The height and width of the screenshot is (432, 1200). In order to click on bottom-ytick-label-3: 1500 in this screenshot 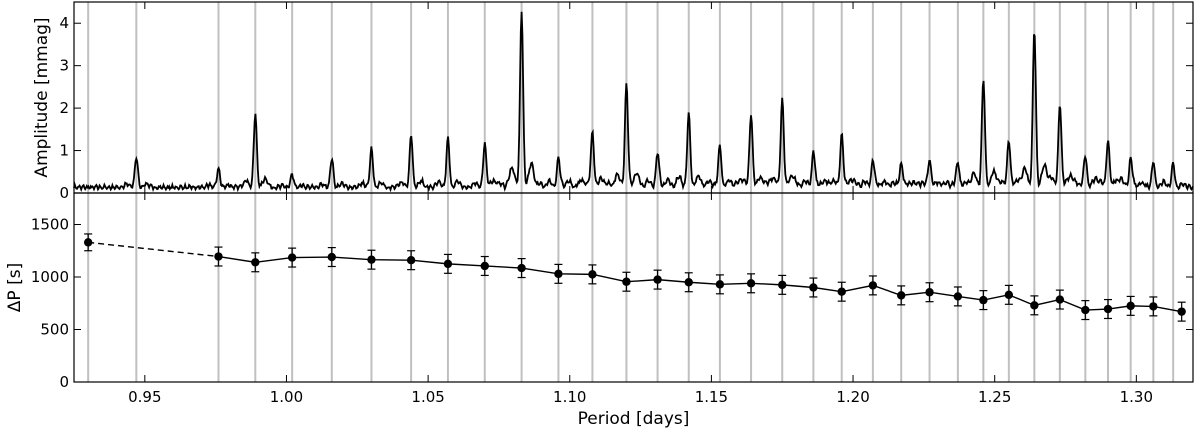, I will do `click(50, 225)`.